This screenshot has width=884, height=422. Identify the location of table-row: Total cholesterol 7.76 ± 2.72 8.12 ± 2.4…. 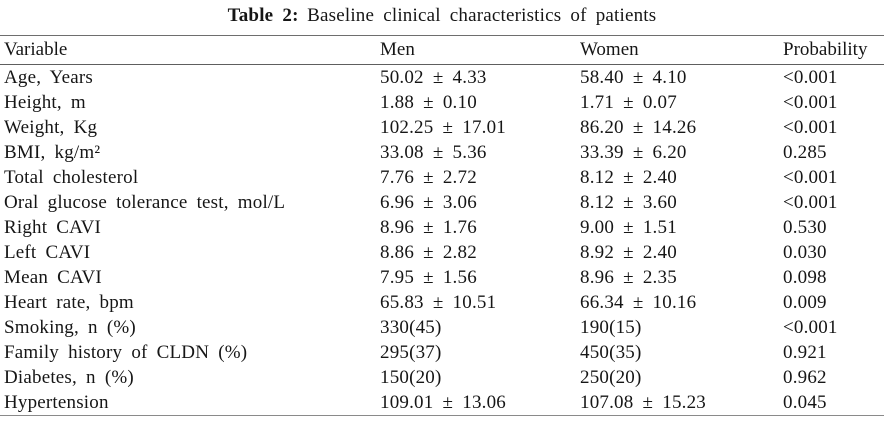
(442, 177).